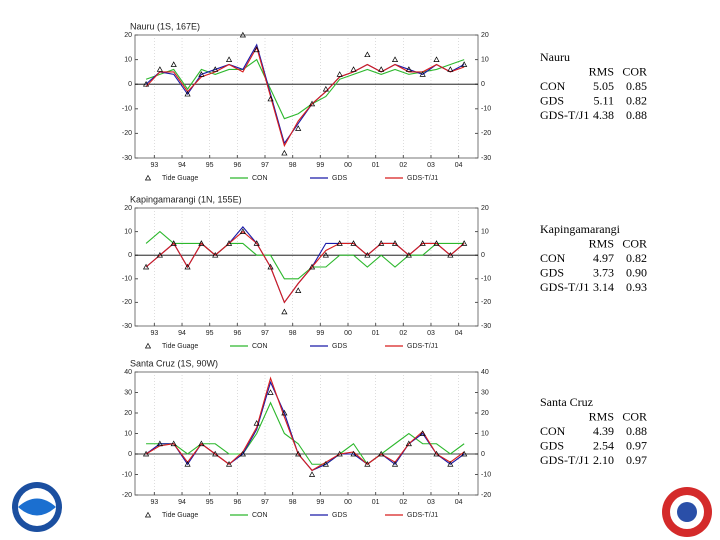  What do you see at coordinates (128, 372) in the screenshot?
I see `y-tick-label: 40` at bounding box center [128, 372].